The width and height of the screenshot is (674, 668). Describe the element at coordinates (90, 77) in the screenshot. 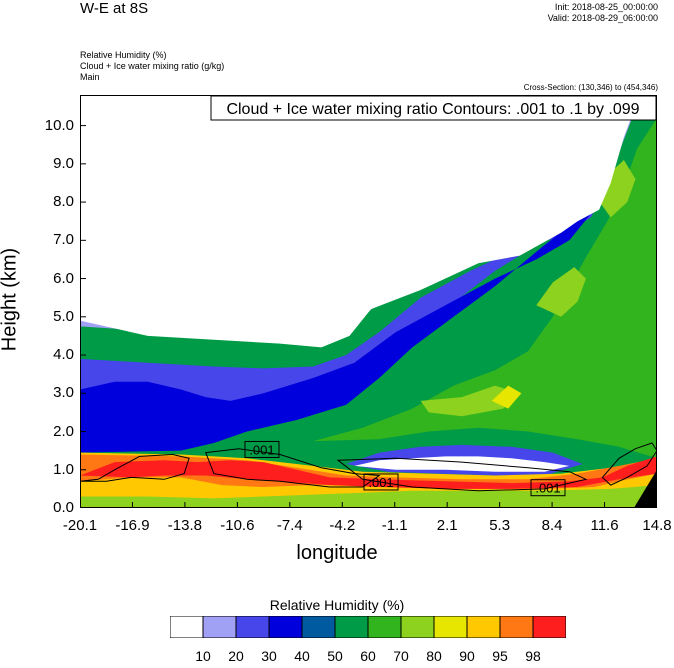

I see `field-label-main: Main` at that location.